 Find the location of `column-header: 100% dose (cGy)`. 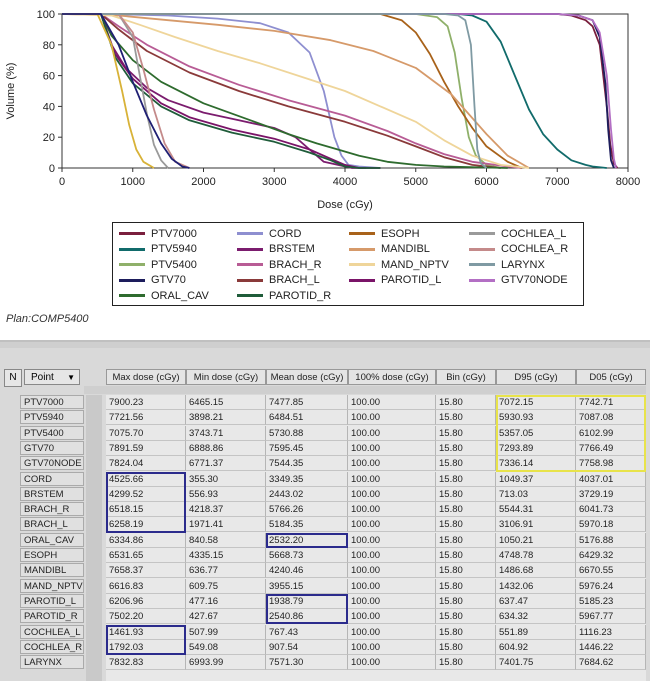

column-header: 100% dose (cGy) is located at coordinates (392, 377).